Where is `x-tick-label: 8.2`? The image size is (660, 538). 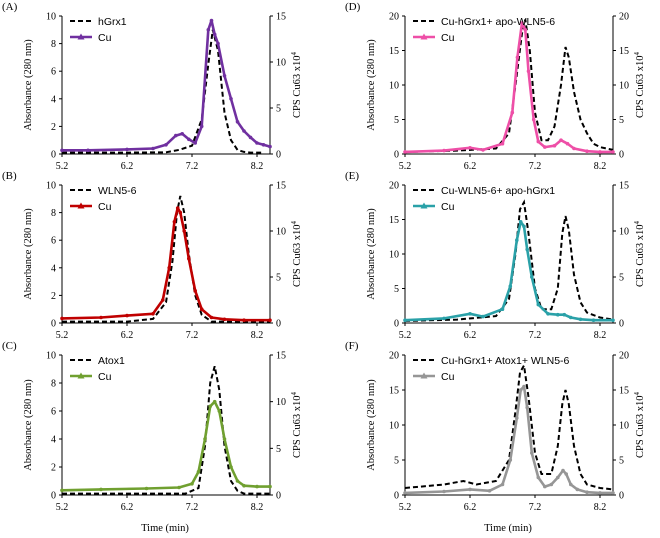
x-tick-label: 8.2 is located at coordinates (600, 335).